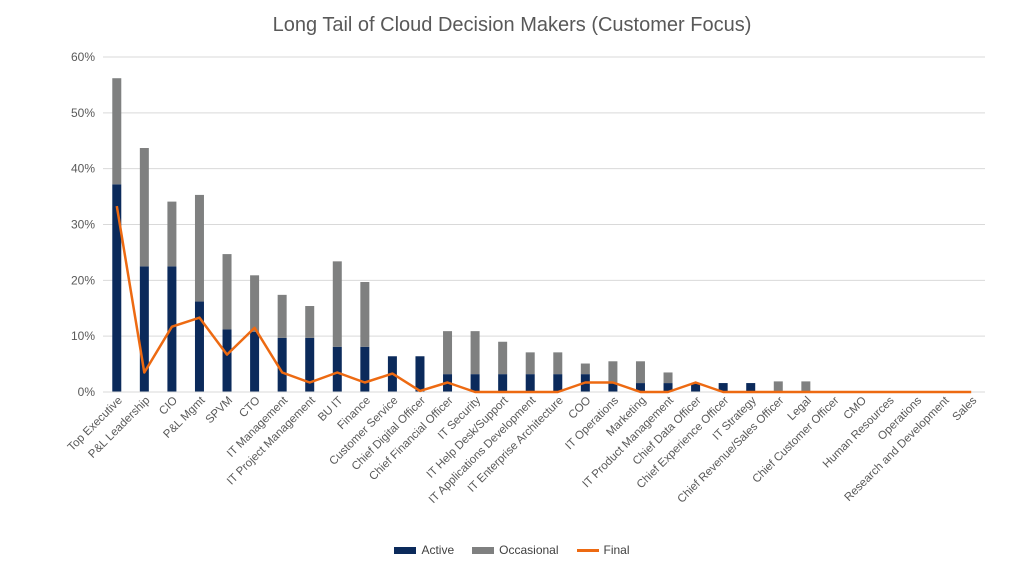 Image resolution: width=1024 pixels, height=574 pixels. I want to click on chart-legend: Active Occasional Final, so click(512, 550).